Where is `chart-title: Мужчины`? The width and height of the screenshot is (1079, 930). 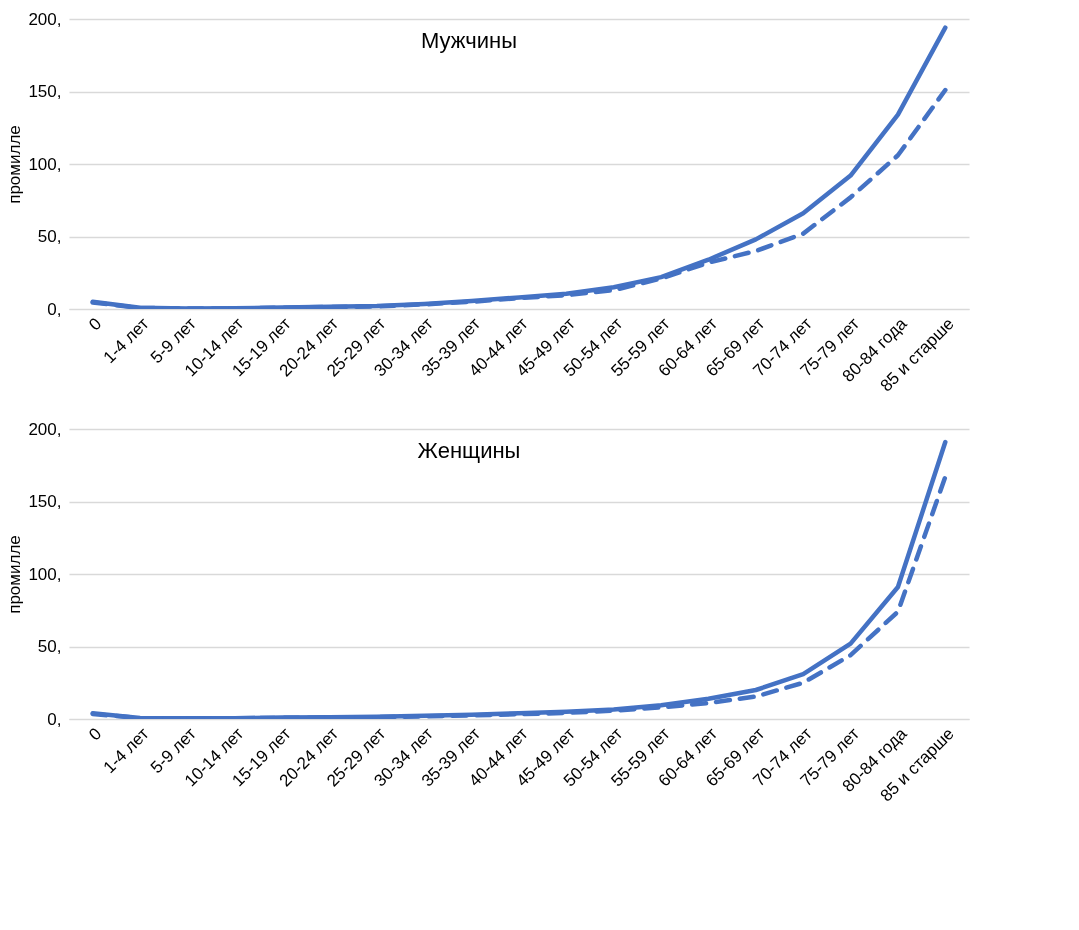 chart-title: Мужчины is located at coordinates (469, 40).